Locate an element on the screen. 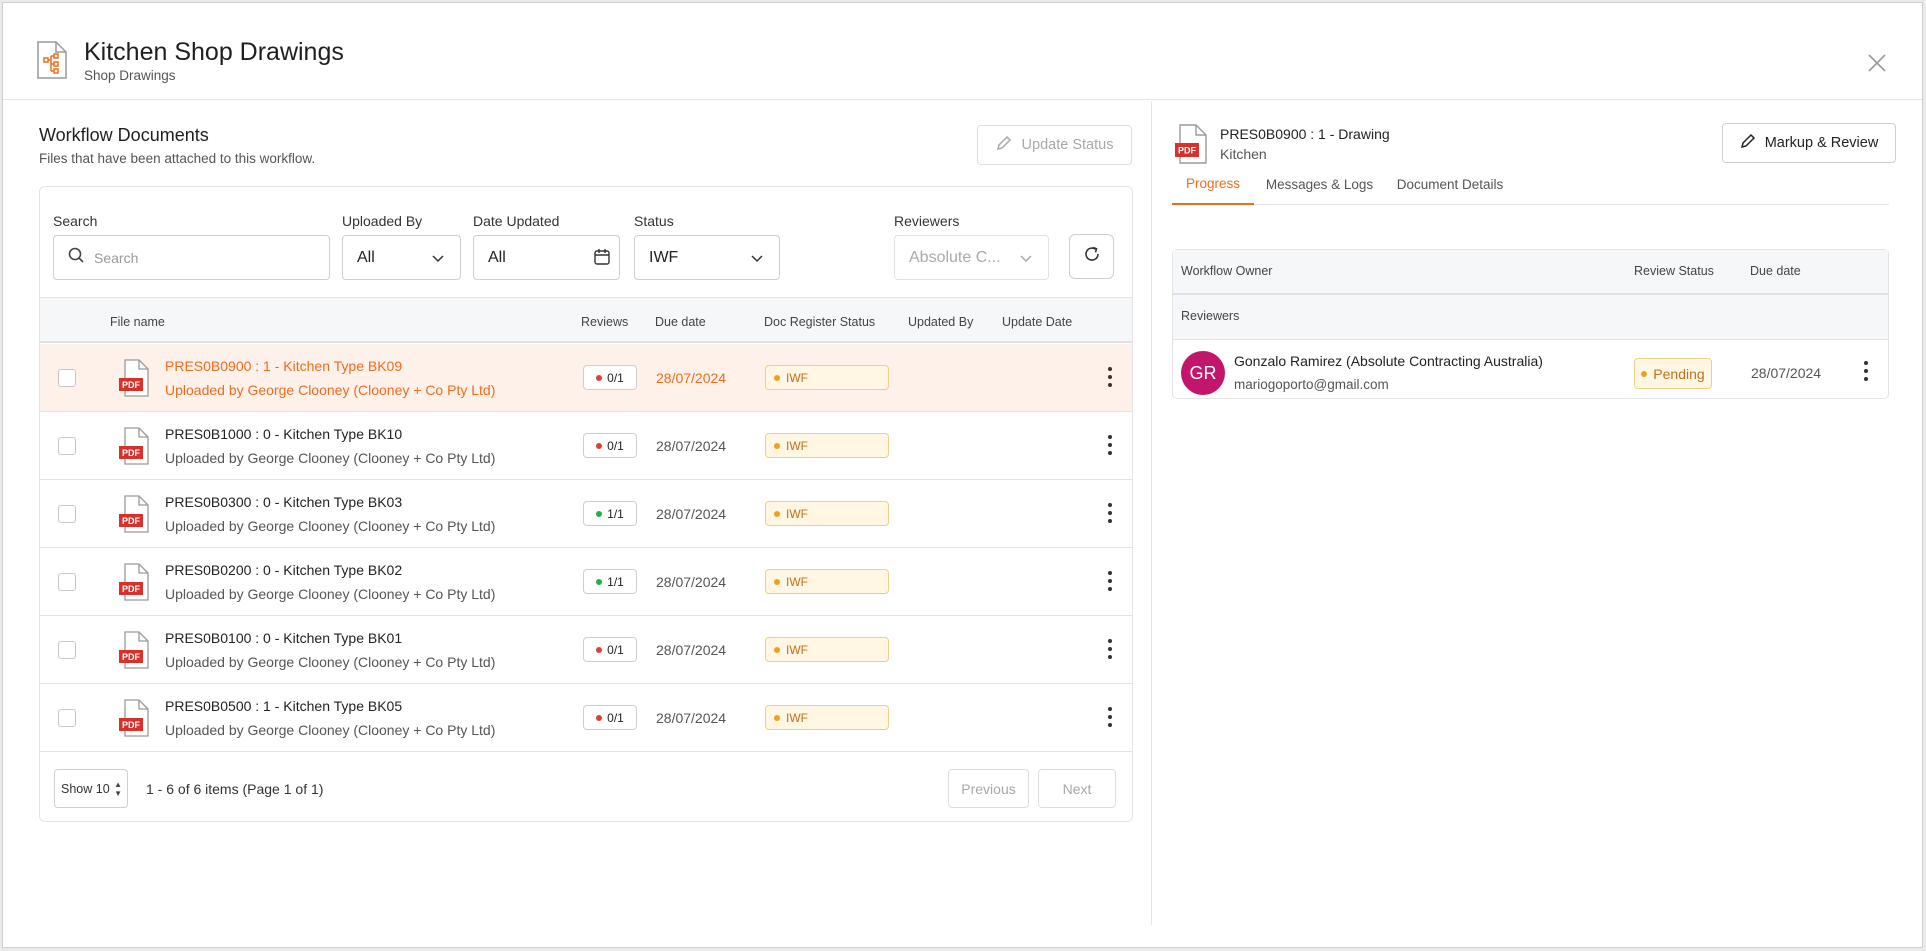 The height and width of the screenshot is (951, 1926). search-placeholder: Search is located at coordinates (116, 257).